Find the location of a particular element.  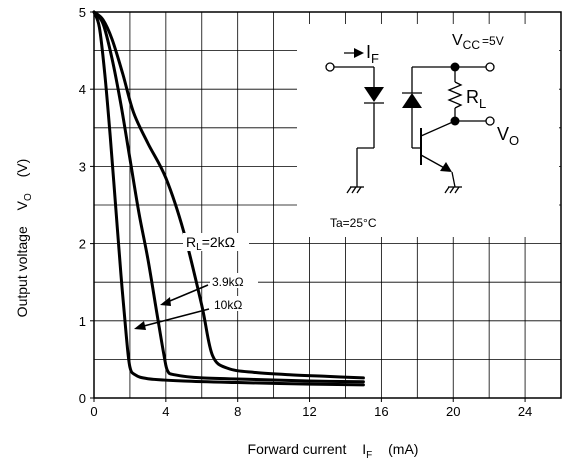

x-tick-label: 0 is located at coordinates (93, 411).